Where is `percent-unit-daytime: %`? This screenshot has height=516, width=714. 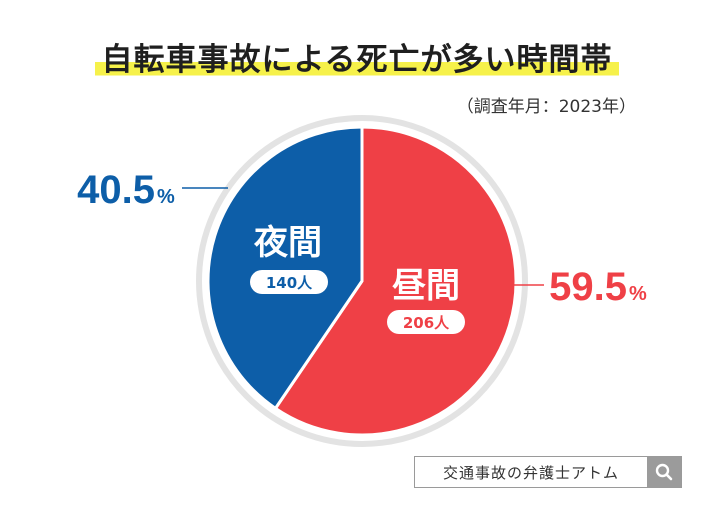
percent-unit-daytime: % is located at coordinates (638, 294).